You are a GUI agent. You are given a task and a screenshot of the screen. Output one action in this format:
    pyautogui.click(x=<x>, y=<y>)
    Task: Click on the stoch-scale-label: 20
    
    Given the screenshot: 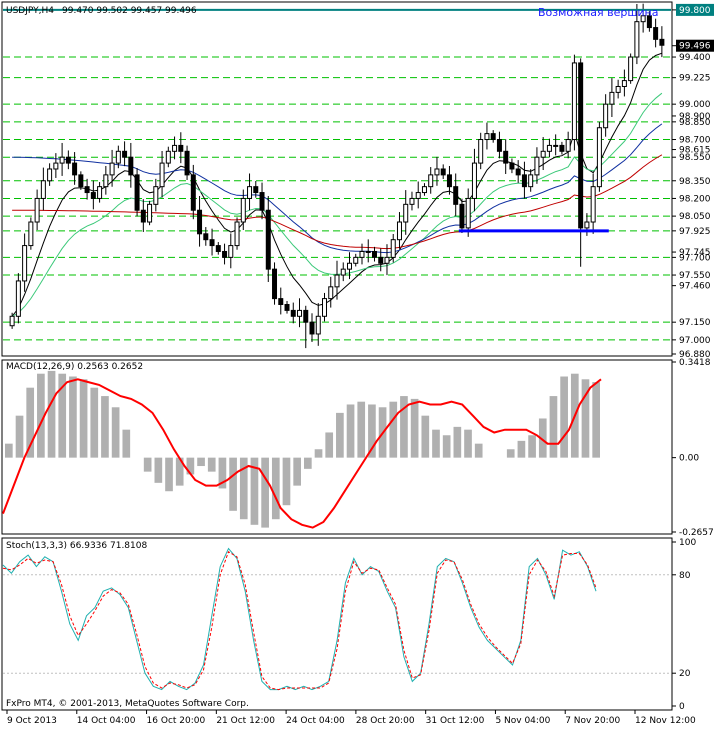 What is the action you would take?
    pyautogui.click(x=685, y=674)
    